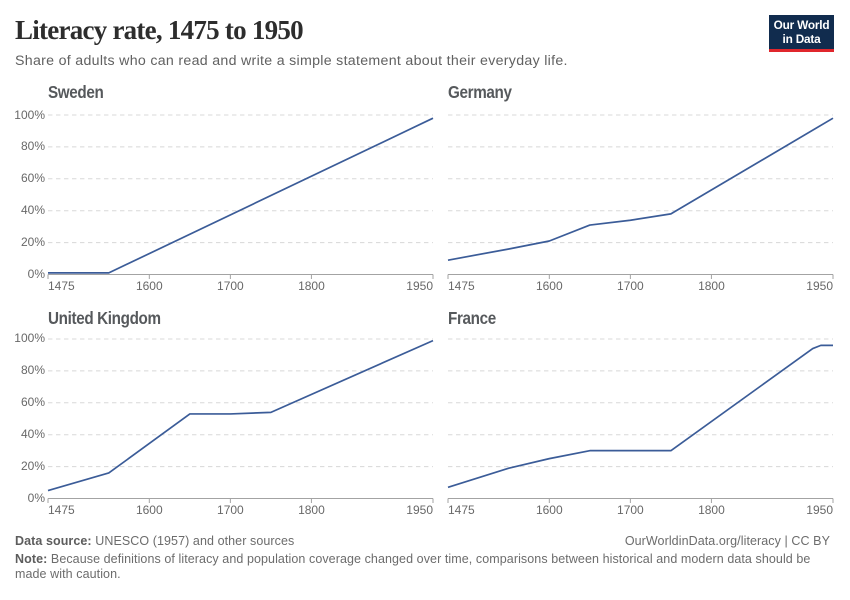 The width and height of the screenshot is (850, 600). Describe the element at coordinates (193, 540) in the screenshot. I see `datasource-text: UNESCO (1957) and other sources` at that location.